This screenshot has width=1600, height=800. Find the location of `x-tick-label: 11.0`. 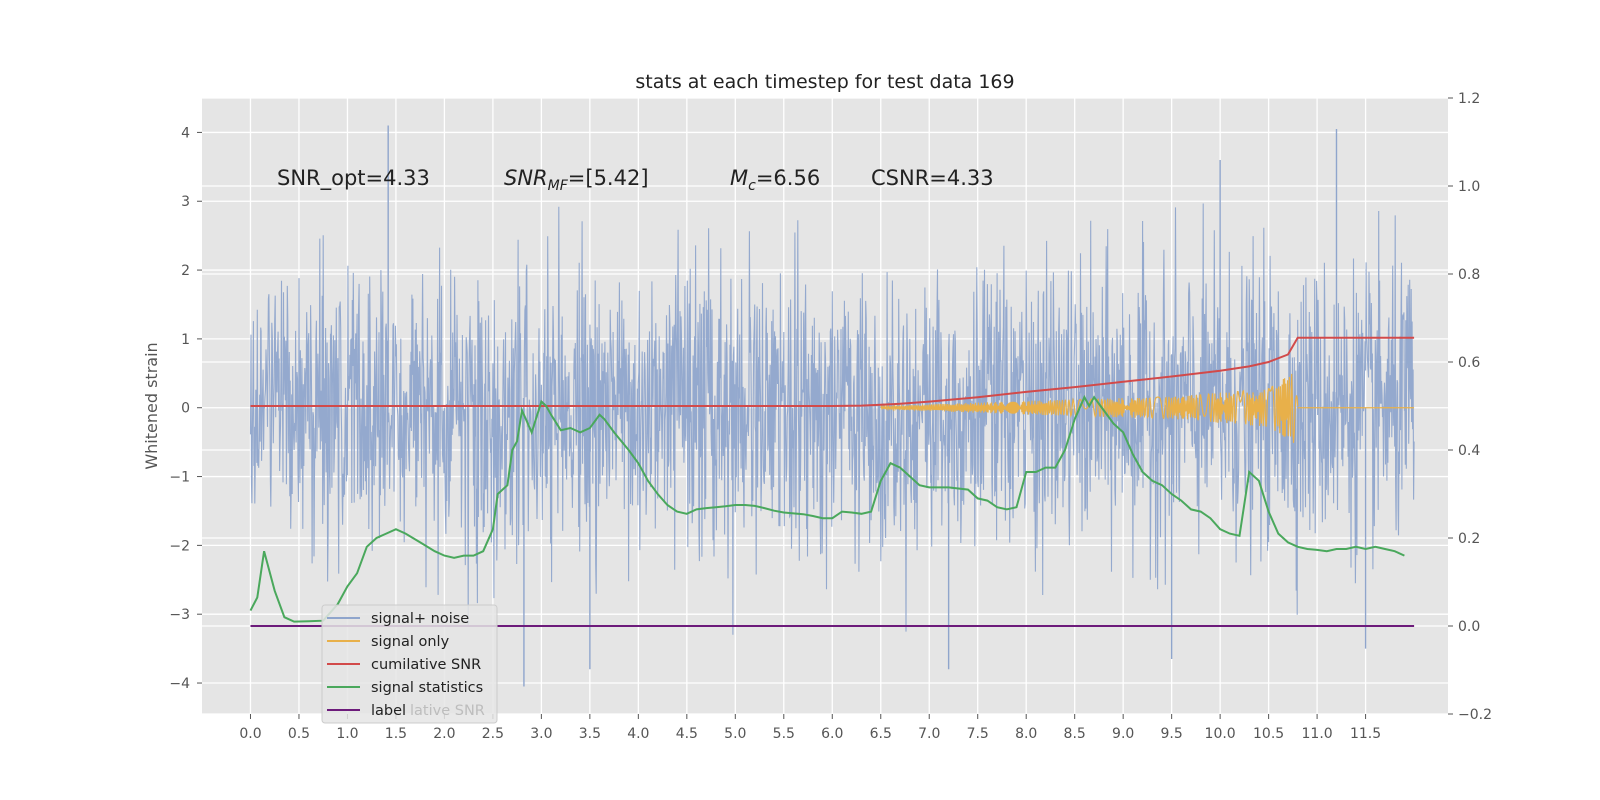

x-tick-label: 11.0 is located at coordinates (1317, 734).